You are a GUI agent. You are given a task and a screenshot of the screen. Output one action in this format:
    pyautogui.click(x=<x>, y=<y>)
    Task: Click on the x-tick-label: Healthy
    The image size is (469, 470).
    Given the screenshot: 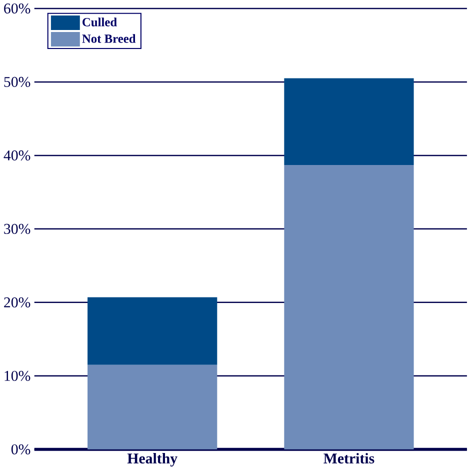 What is the action you would take?
    pyautogui.click(x=153, y=460)
    